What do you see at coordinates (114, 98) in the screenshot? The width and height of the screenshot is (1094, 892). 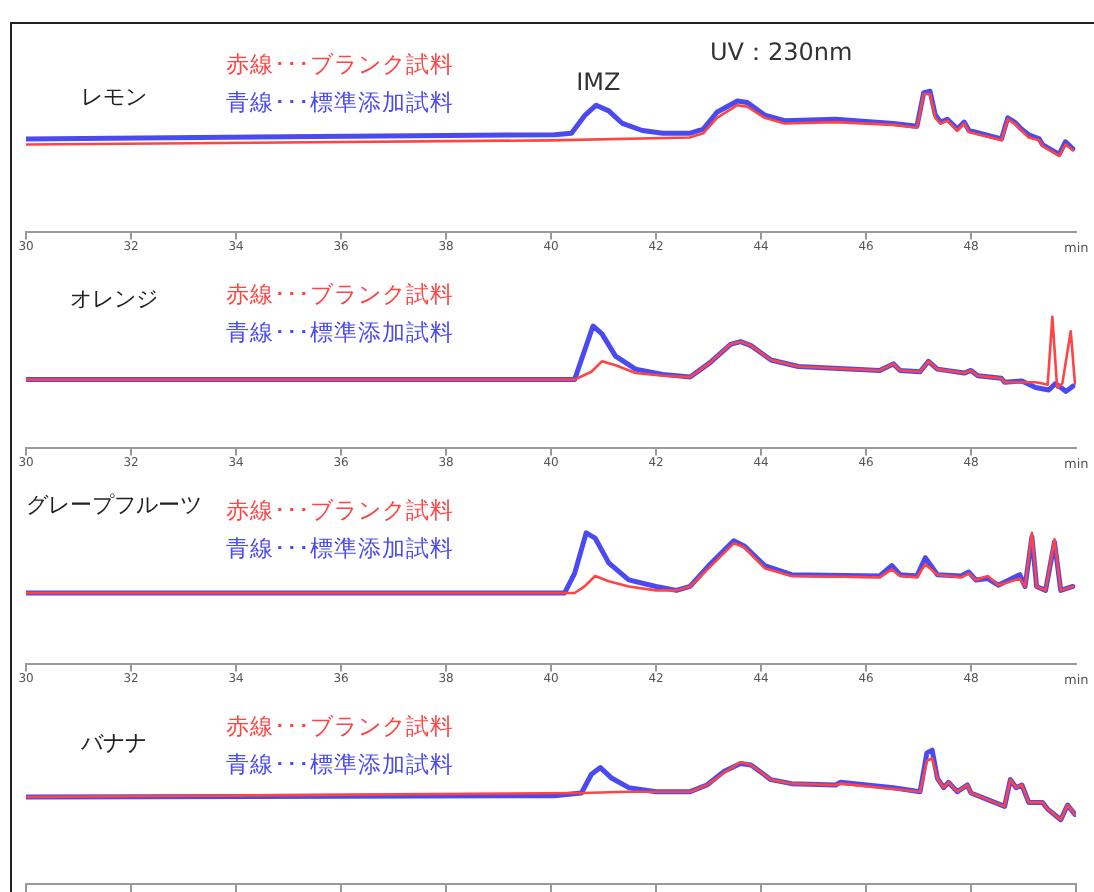 I see `chart-title: レモン` at bounding box center [114, 98].